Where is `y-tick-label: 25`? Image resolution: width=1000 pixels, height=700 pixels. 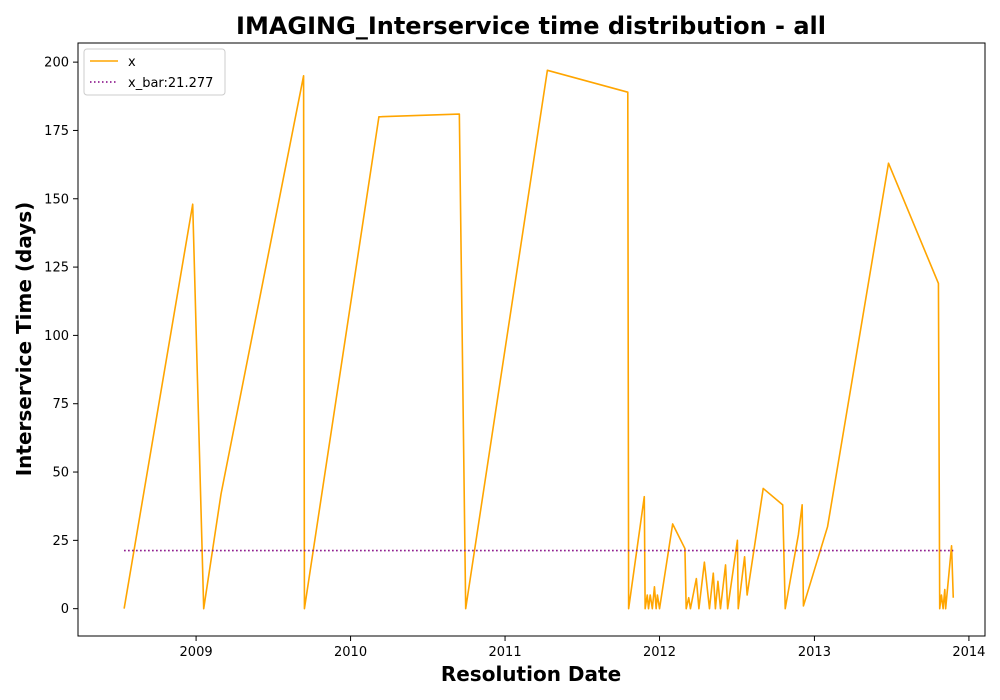
y-tick-label: 25 is located at coordinates (60, 541).